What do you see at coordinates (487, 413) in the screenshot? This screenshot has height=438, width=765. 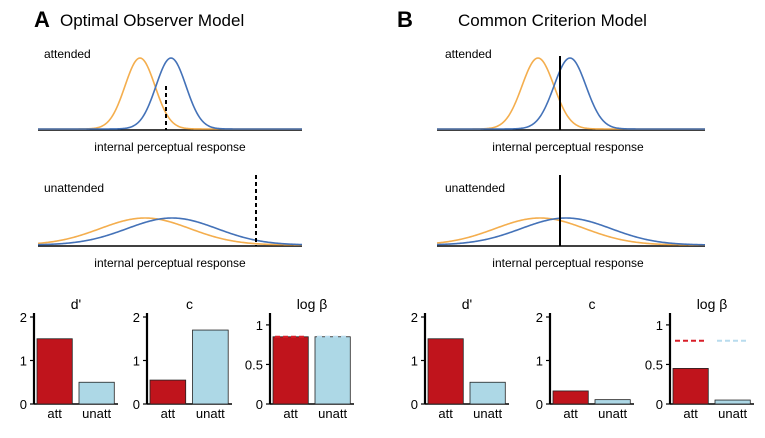 I see `panel-b-chart-1-category-label: unatt` at bounding box center [487, 413].